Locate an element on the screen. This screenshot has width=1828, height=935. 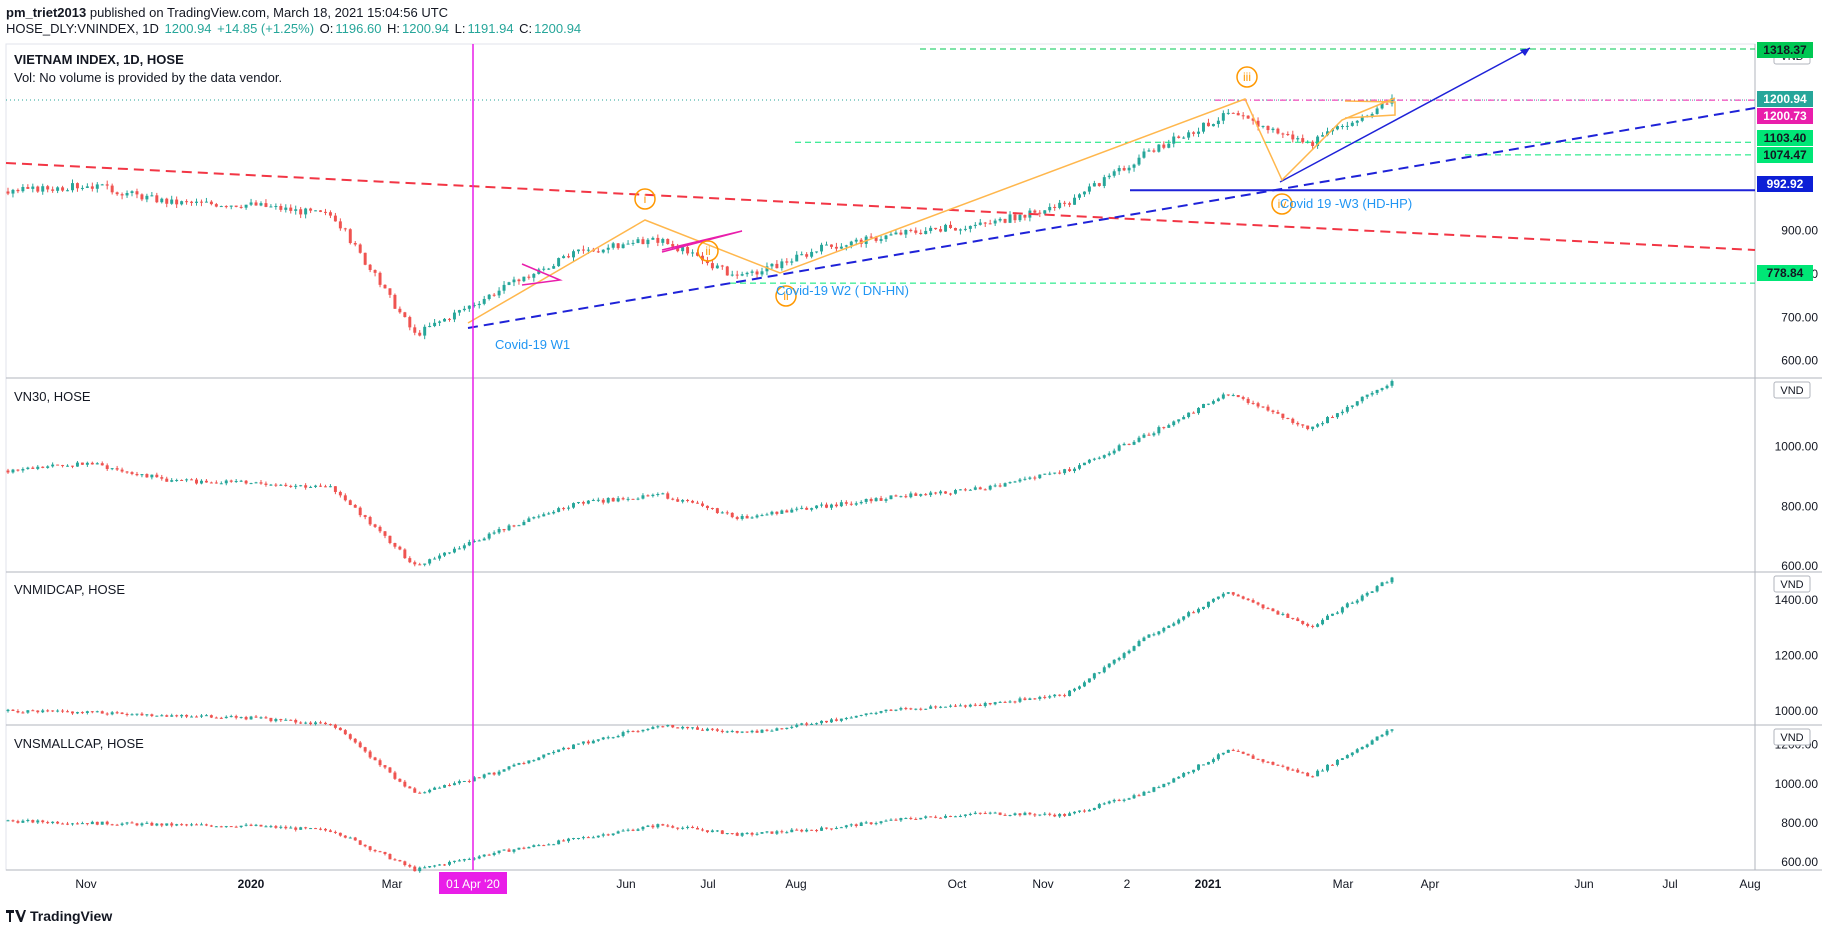
open-label: O: is located at coordinates (326, 28).